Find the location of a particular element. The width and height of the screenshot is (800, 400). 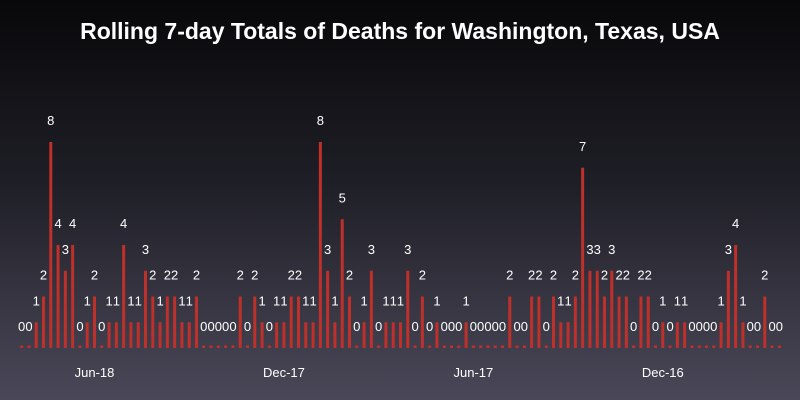

x-tick-label: Dec-17 is located at coordinates (284, 372).